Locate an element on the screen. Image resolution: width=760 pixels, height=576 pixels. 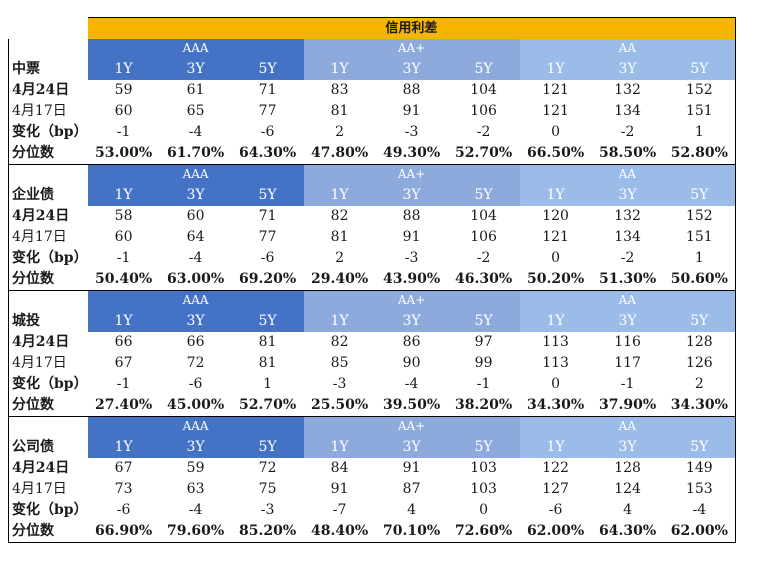
date2-row: 4月17日 60 64 77 81 91 106 121 134 151 is located at coordinates (372, 237).